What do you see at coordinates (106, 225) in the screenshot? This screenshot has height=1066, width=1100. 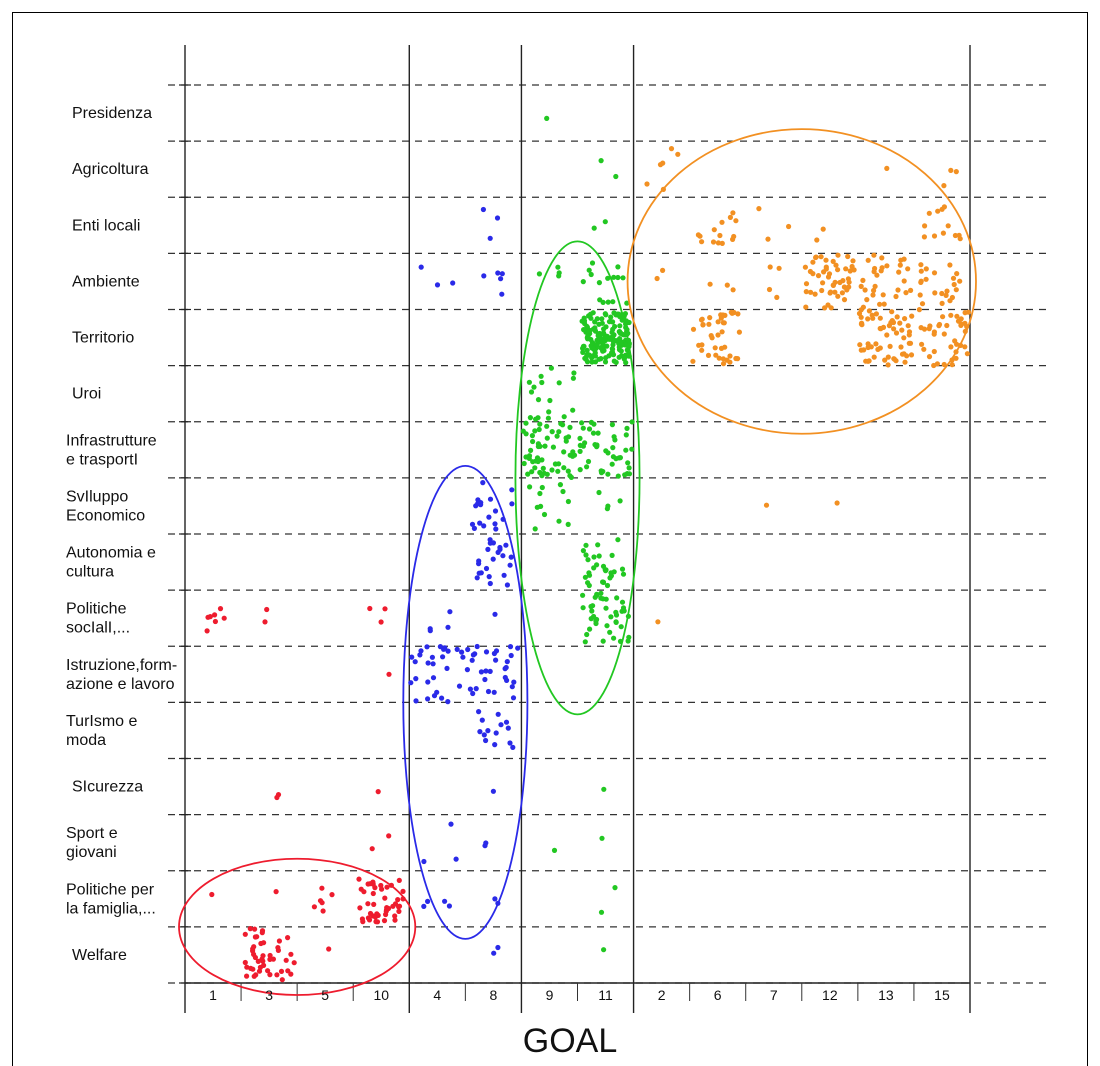 I see `y-category-label: Enti locali` at bounding box center [106, 225].